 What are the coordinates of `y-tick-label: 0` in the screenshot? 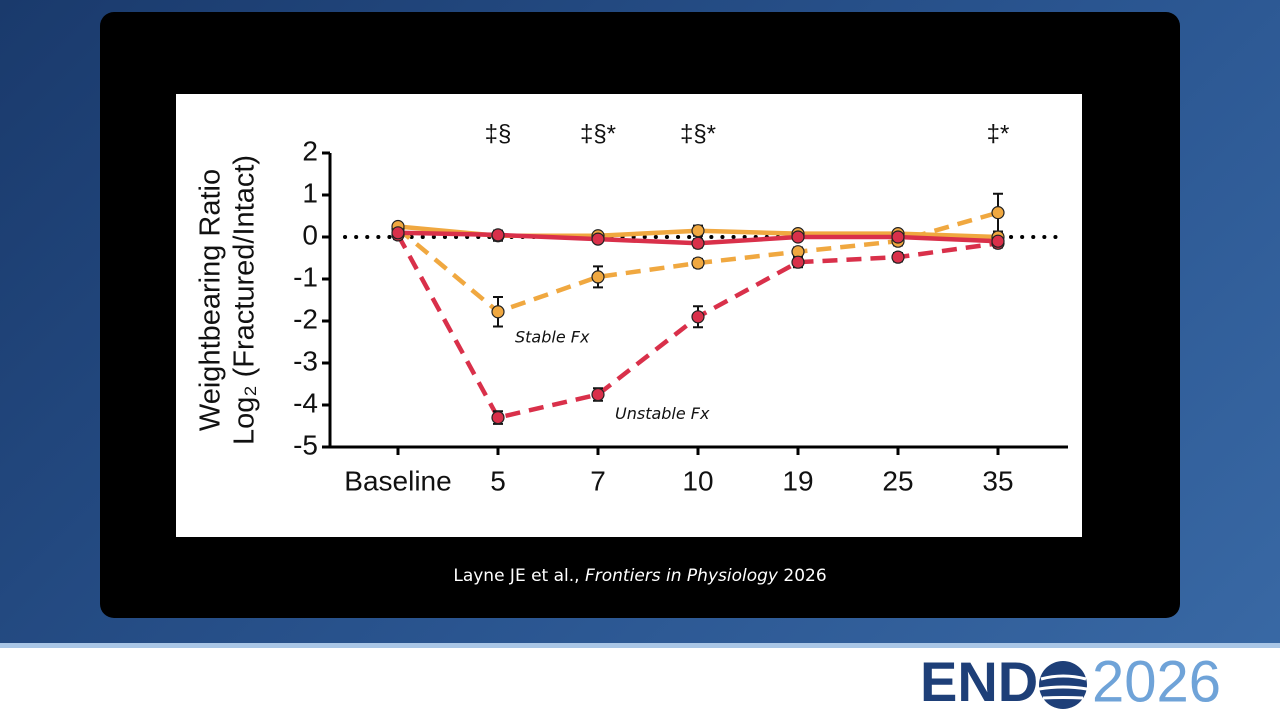 It's located at (310, 234).